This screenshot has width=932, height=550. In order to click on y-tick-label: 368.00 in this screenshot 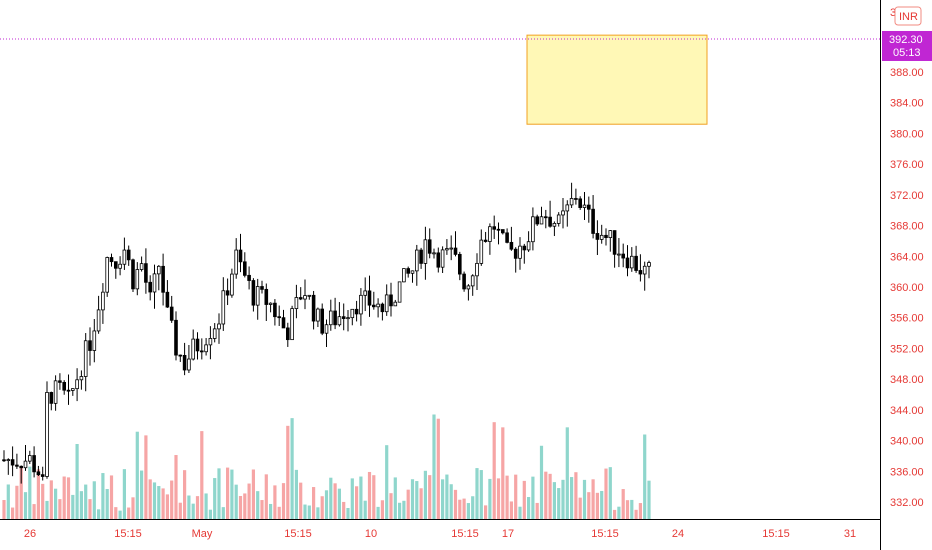, I will do `click(907, 227)`.